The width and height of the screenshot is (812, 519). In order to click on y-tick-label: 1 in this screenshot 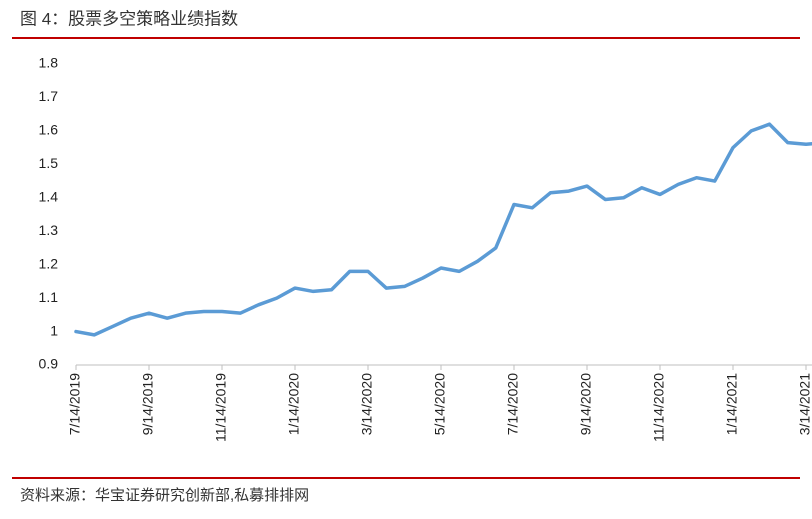, I will do `click(54, 330)`.